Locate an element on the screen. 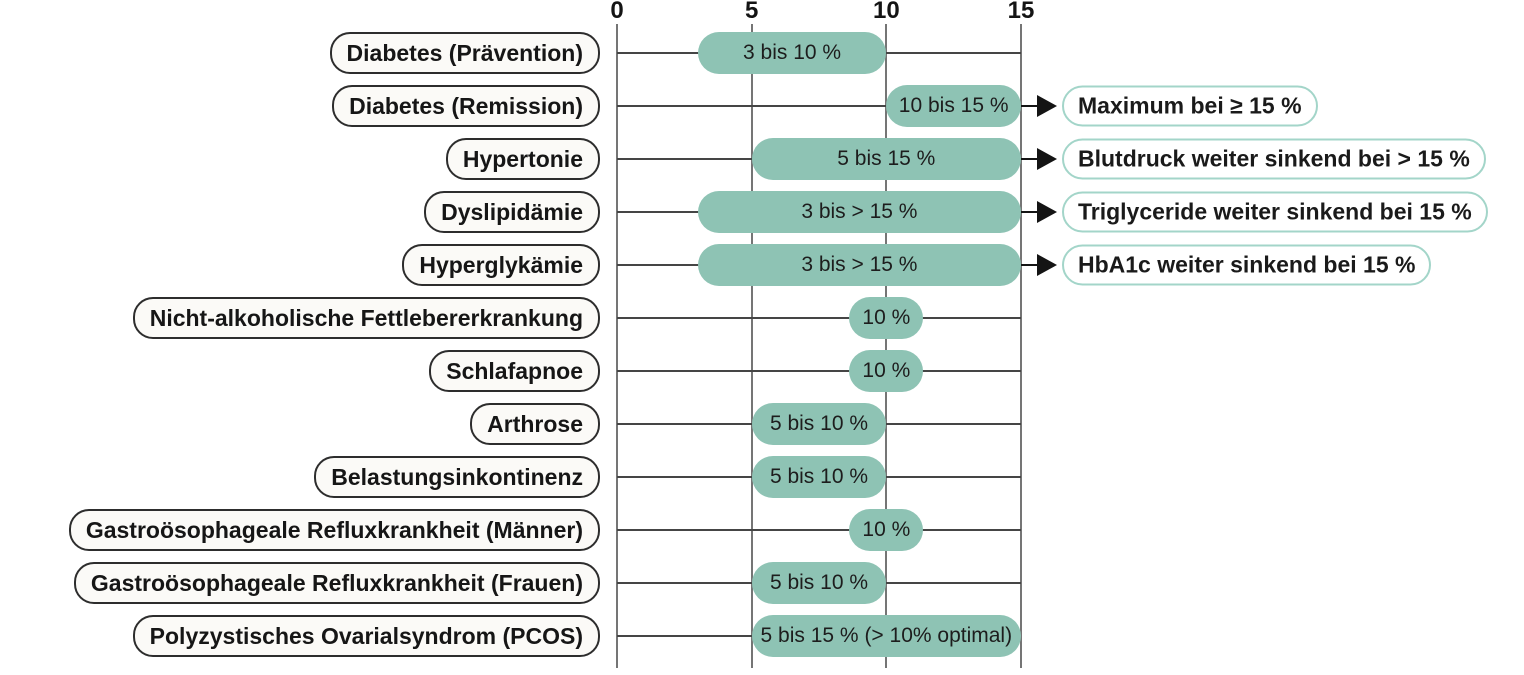  range-bar: 5 bis 15 % (> 10% optimal) is located at coordinates (886, 636).